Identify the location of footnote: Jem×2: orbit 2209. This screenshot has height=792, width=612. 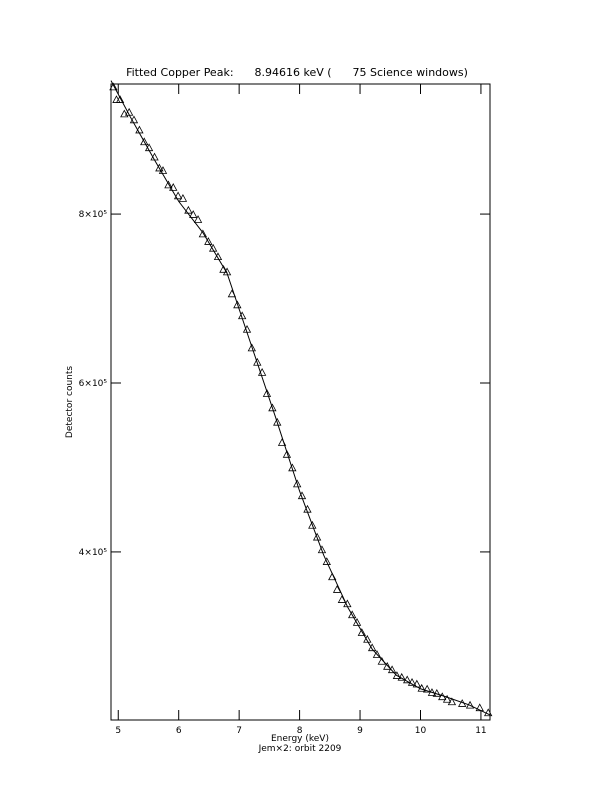
(300, 749).